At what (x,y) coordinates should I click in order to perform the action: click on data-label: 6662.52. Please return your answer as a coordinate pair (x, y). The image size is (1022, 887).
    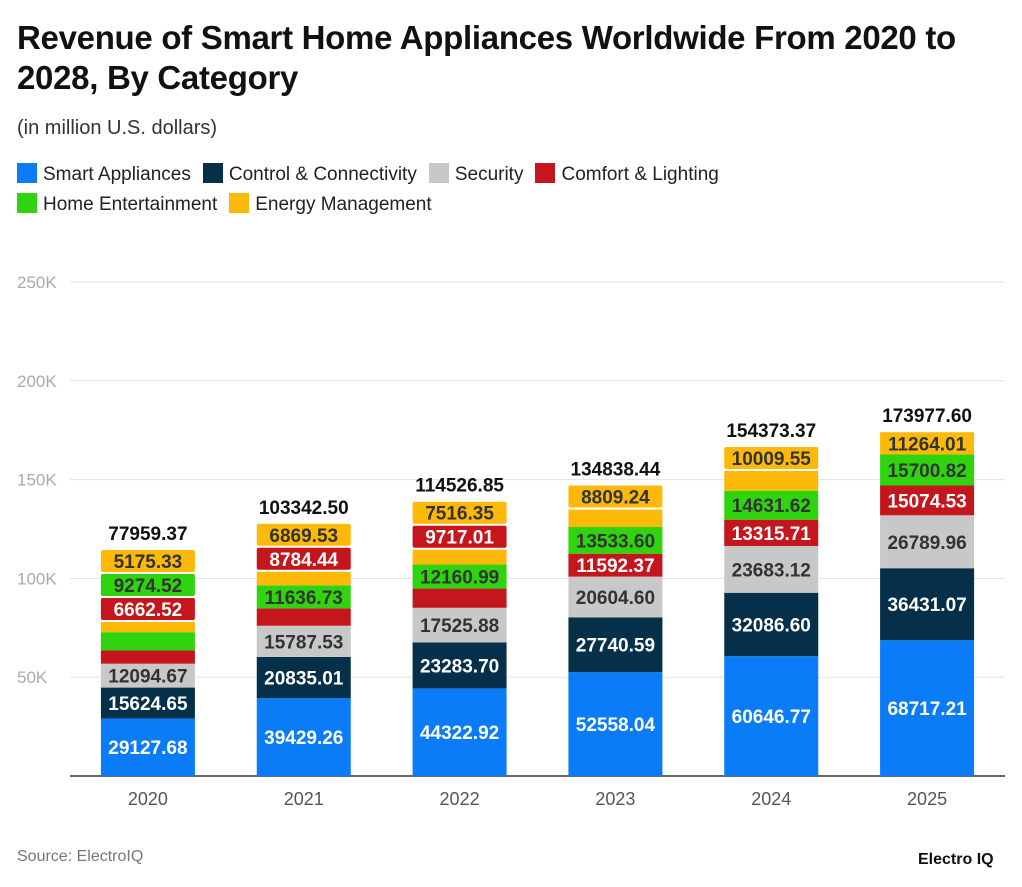
    Looking at the image, I should click on (148, 610).